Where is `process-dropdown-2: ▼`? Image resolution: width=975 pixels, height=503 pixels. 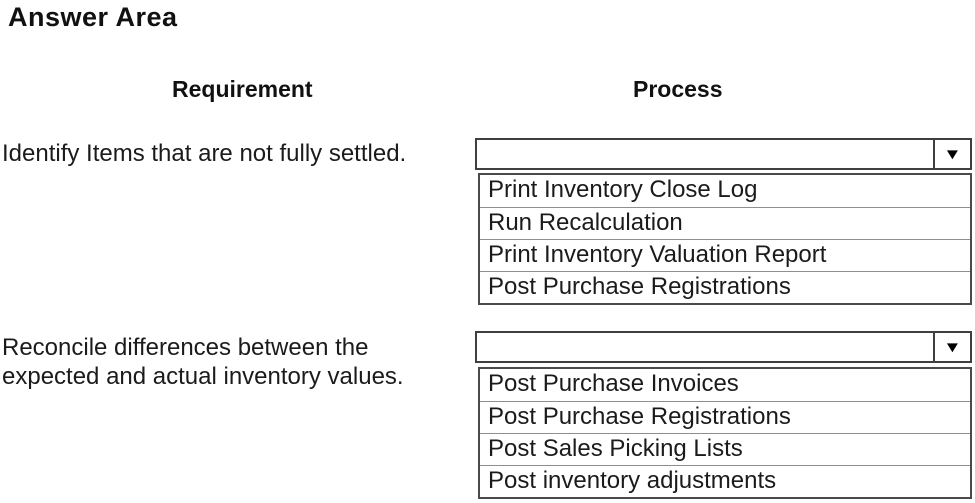
process-dropdown-2: ▼ is located at coordinates (723, 347).